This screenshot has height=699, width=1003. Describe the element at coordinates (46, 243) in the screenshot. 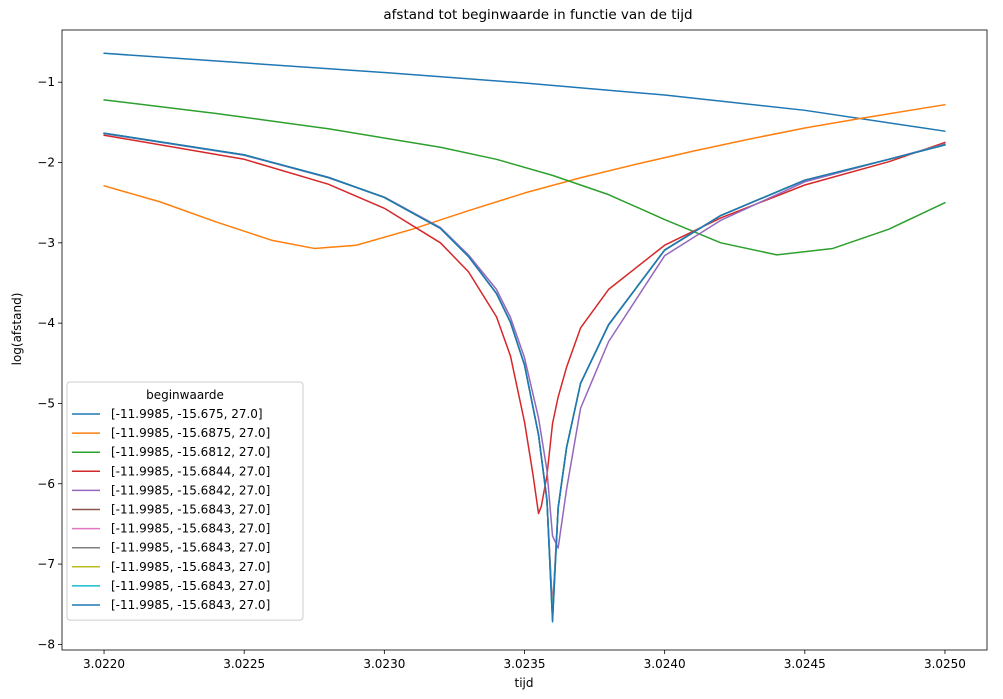

I see `y-tick-label: −3` at that location.